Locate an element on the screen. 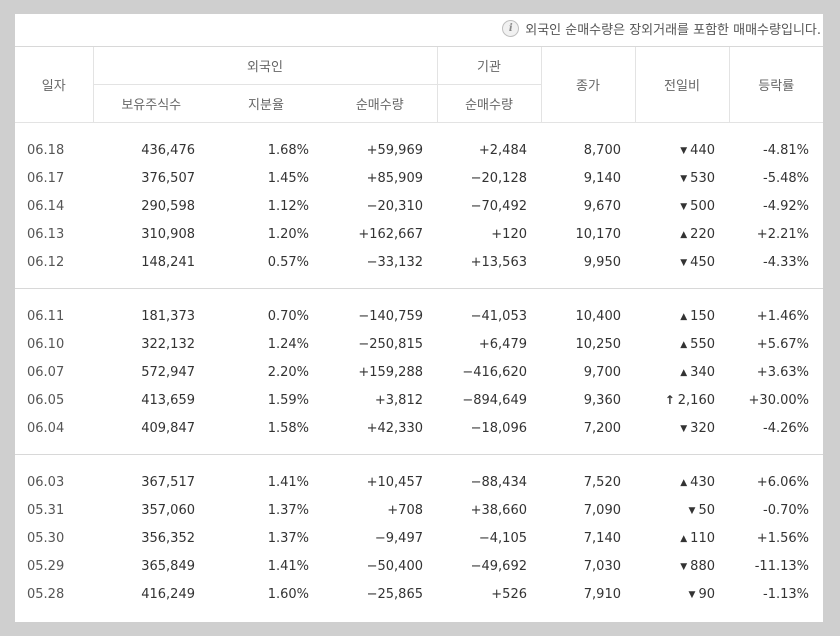  ratio-cell: 2.20% is located at coordinates (288, 372).